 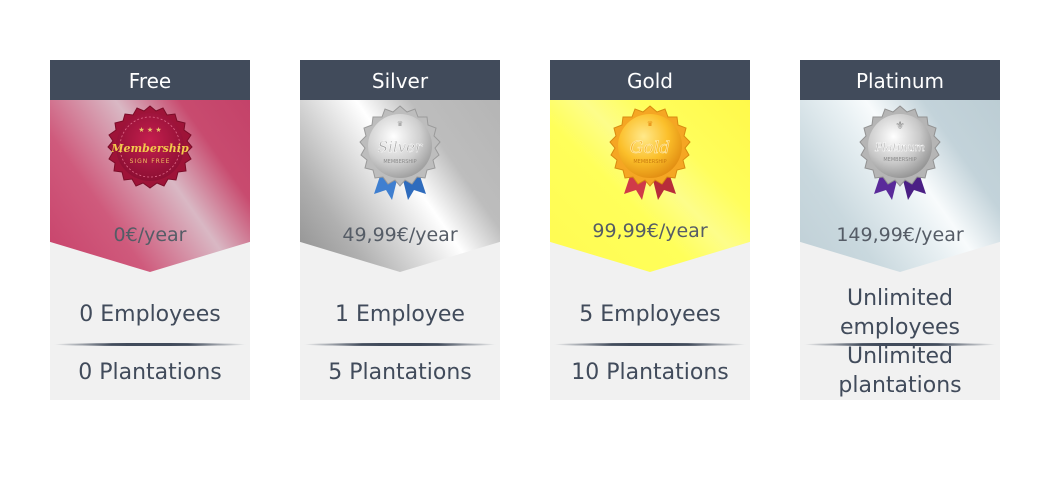 What do you see at coordinates (900, 313) in the screenshot?
I see `plan-feature-employees: Unlimited employees` at bounding box center [900, 313].